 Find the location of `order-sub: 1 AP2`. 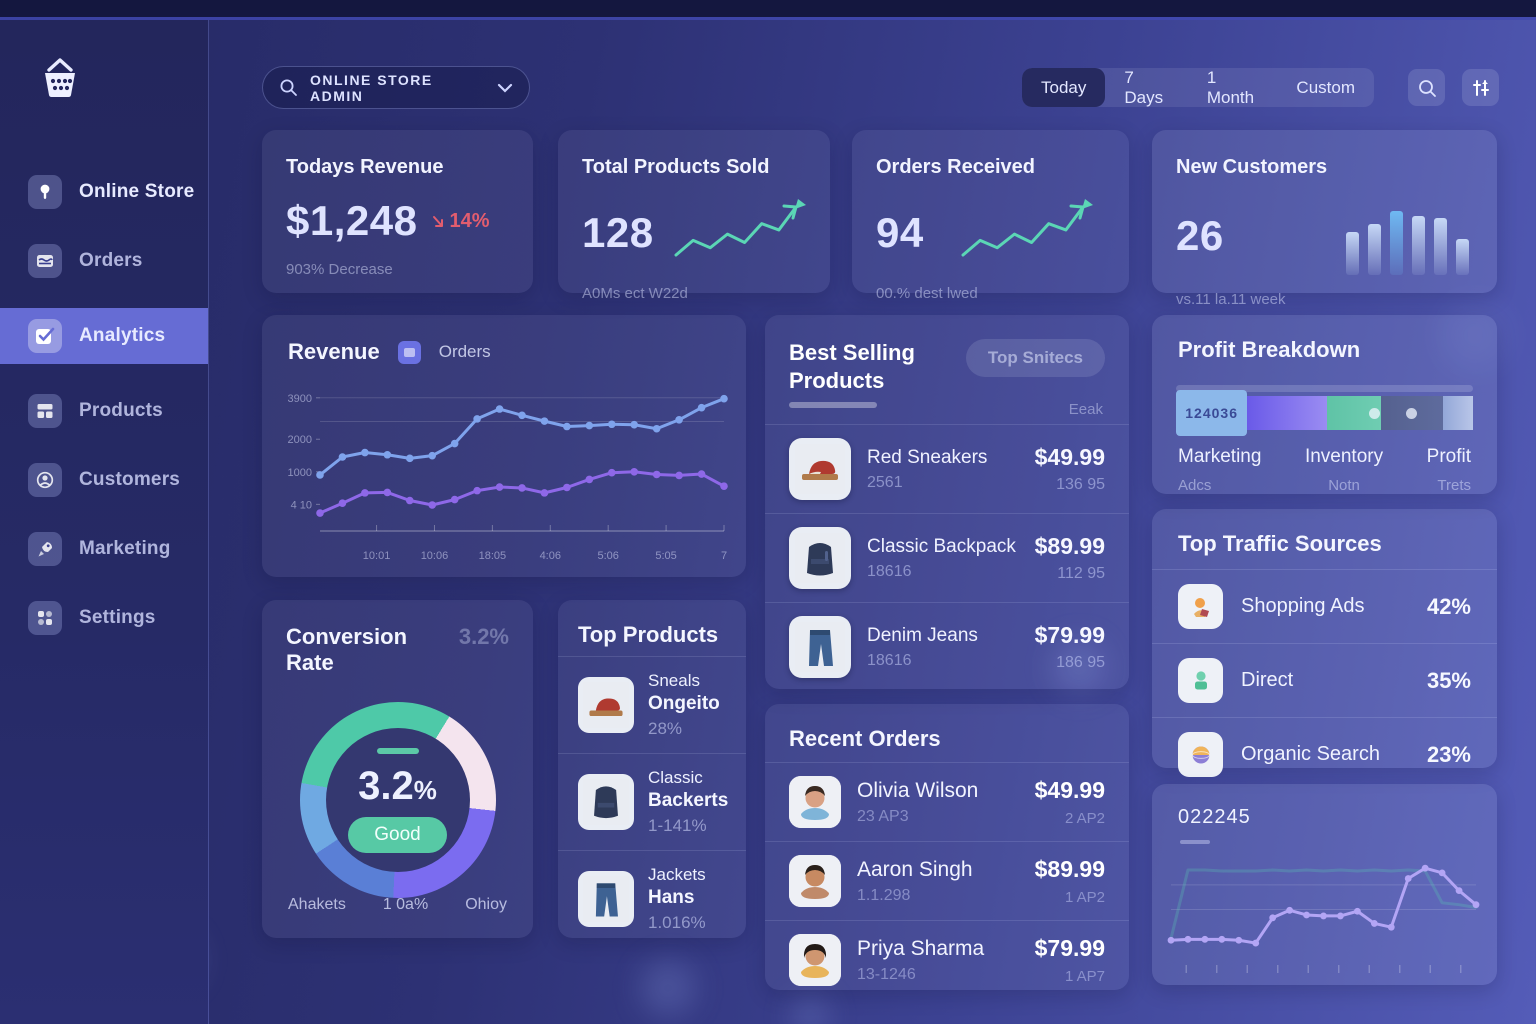

order-sub: 1 AP2 is located at coordinates (1084, 897).